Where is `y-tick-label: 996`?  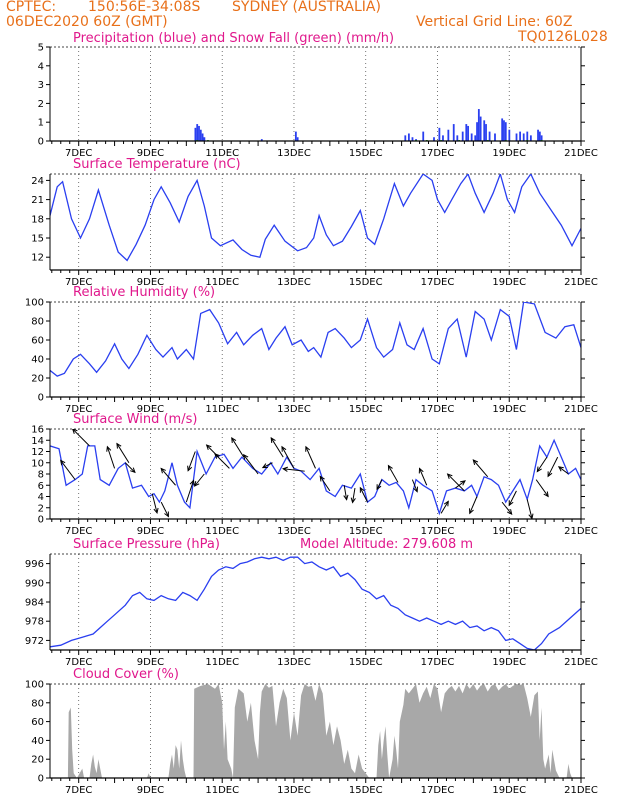 y-tick-label: 996 is located at coordinates (34, 564).